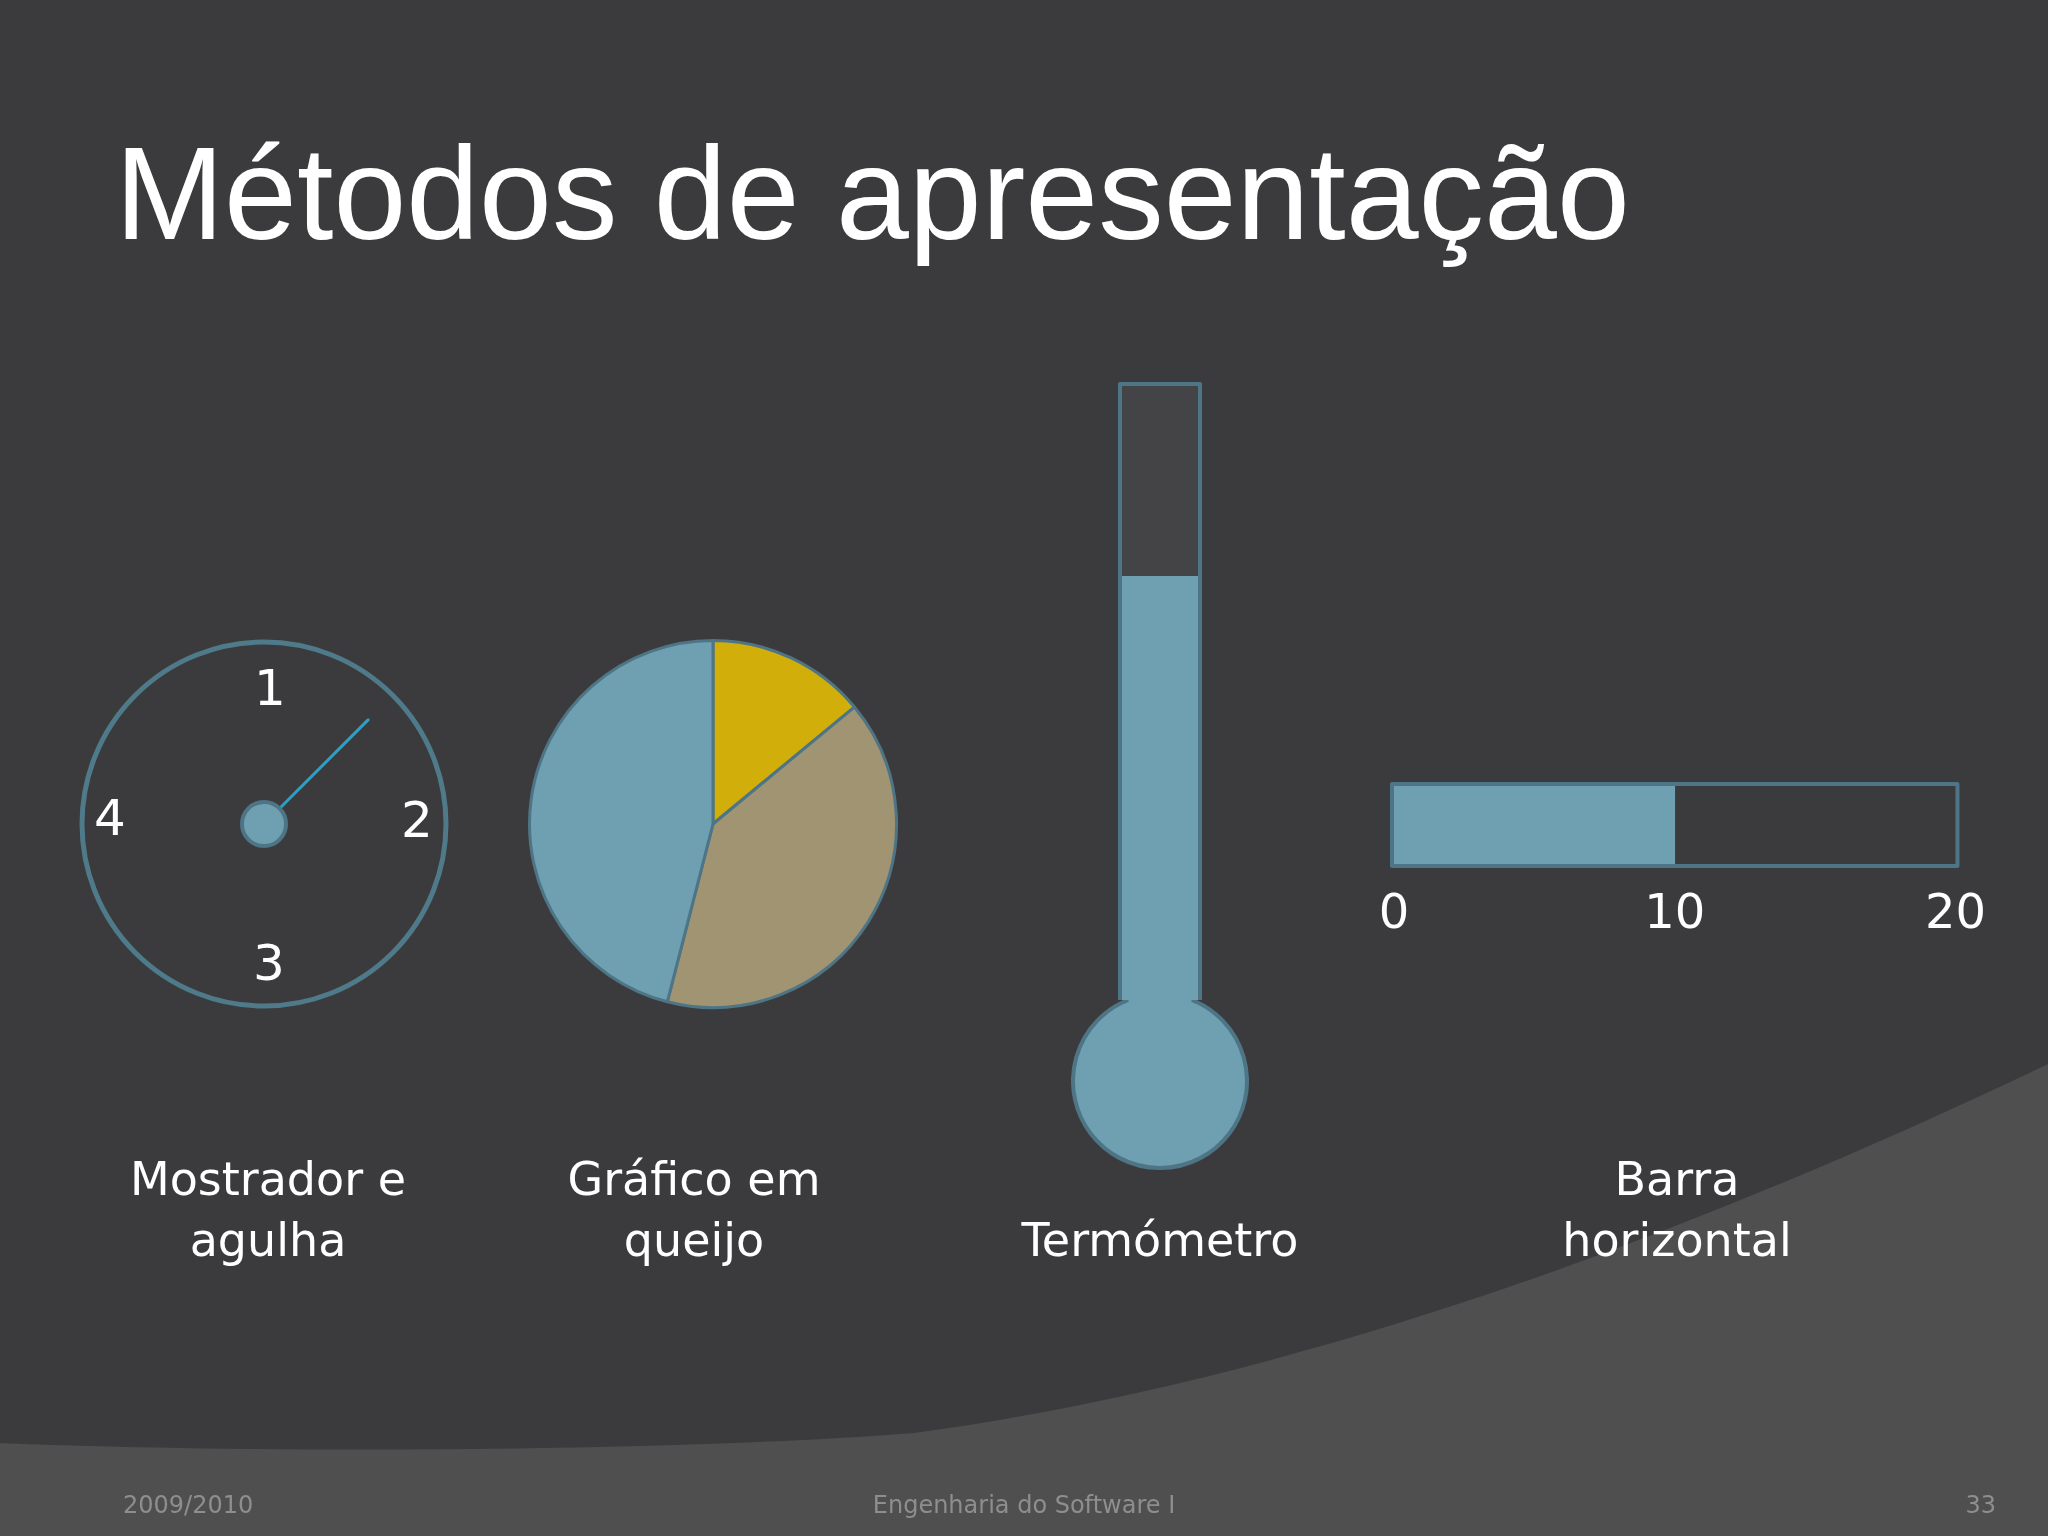 This screenshot has width=2048, height=1536. Describe the element at coordinates (694, 1210) in the screenshot. I see `text: Gráfico em queijo` at that location.